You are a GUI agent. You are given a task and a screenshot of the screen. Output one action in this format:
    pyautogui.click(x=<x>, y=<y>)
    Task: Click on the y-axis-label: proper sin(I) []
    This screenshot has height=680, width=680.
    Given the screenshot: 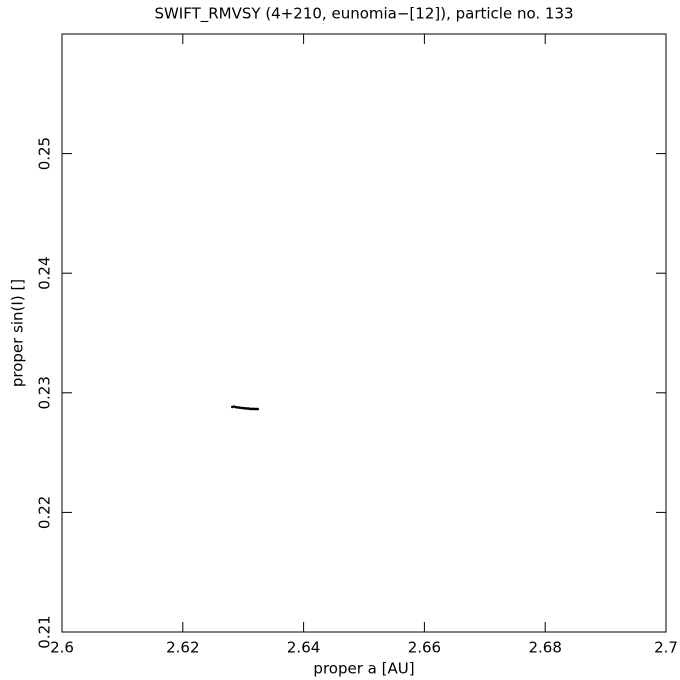 What is the action you would take?
    pyautogui.click(x=18, y=333)
    